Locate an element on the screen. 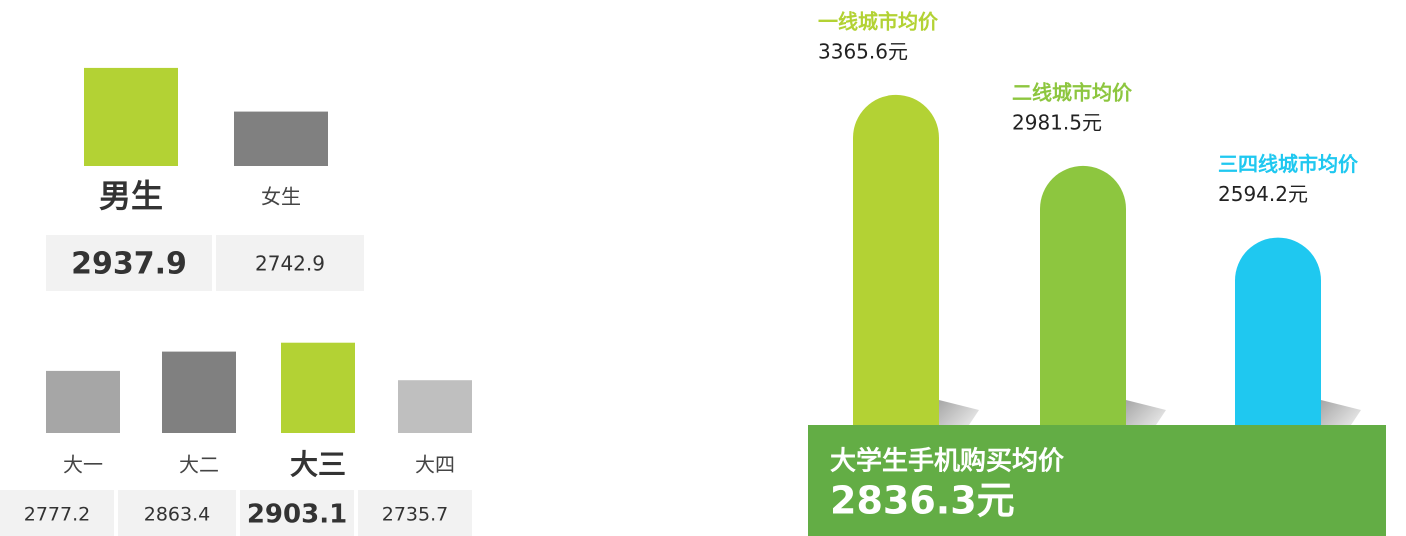 The width and height of the screenshot is (1406, 536). total-value: 2836.3元 is located at coordinates (922, 501).